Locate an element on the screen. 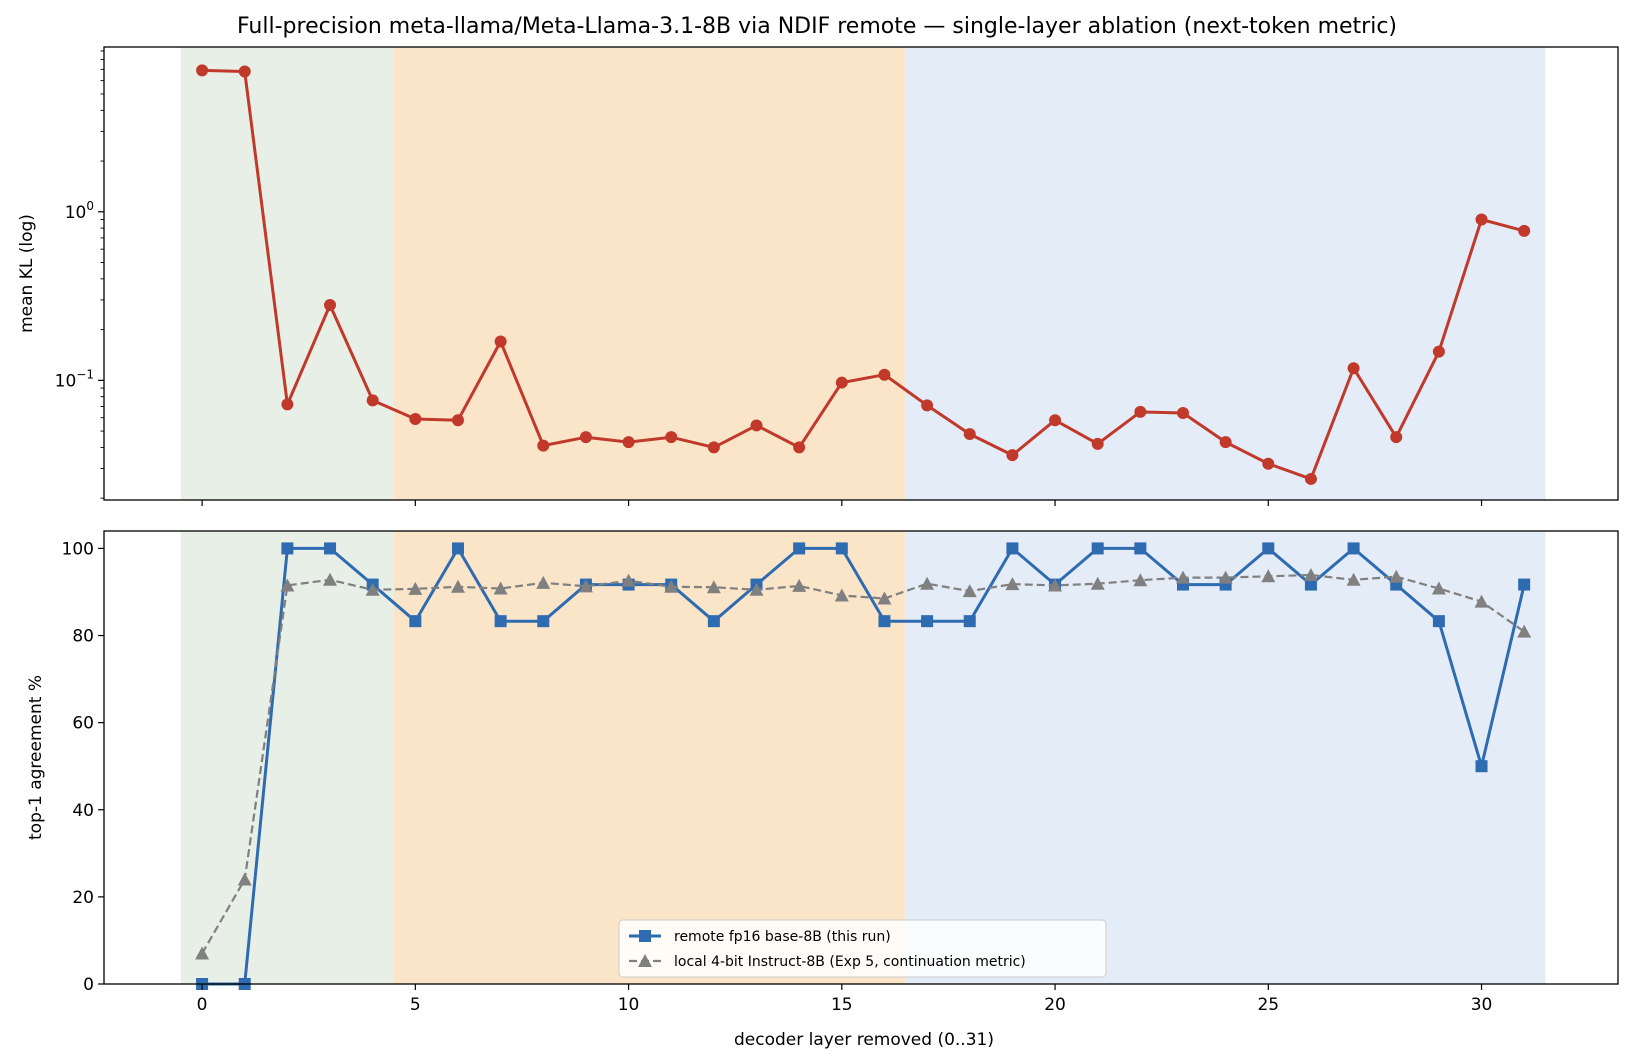 The width and height of the screenshot is (1634, 1064). agreement-y-tick-label-0: 0 is located at coordinates (88, 985).